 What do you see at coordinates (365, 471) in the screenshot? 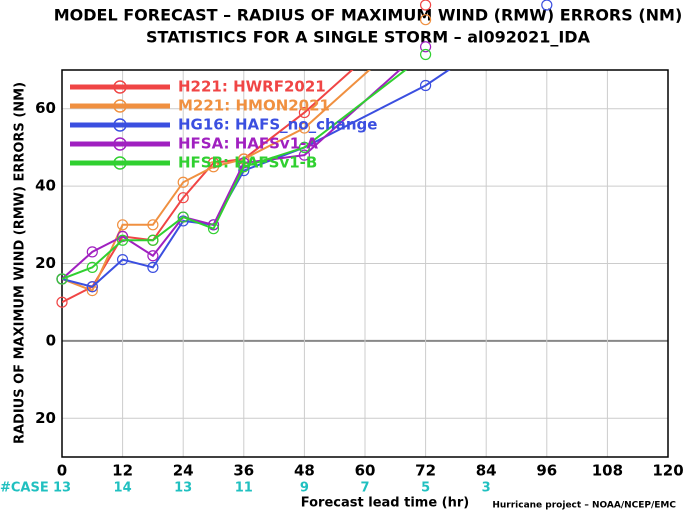
I see `x-tick-label: 60` at bounding box center [365, 471].